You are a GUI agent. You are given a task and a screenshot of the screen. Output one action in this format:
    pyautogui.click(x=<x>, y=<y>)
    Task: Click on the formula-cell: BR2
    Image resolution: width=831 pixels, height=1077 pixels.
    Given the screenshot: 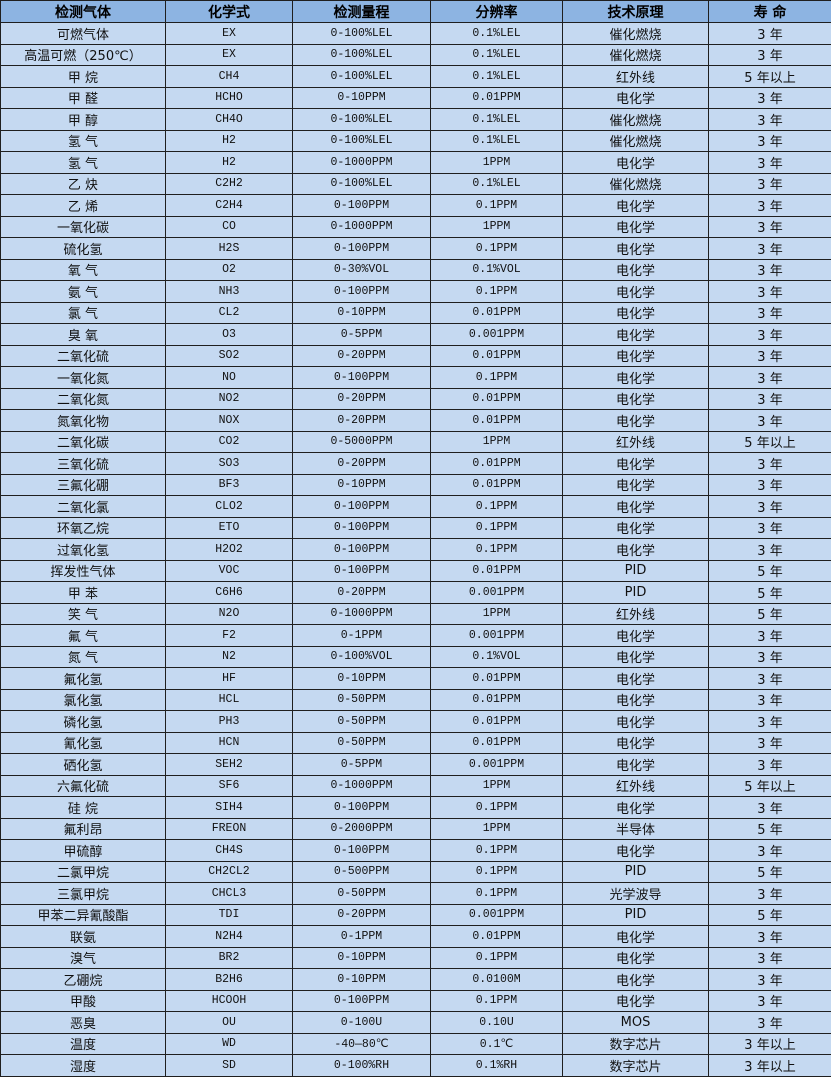 What is the action you would take?
    pyautogui.click(x=229, y=958)
    